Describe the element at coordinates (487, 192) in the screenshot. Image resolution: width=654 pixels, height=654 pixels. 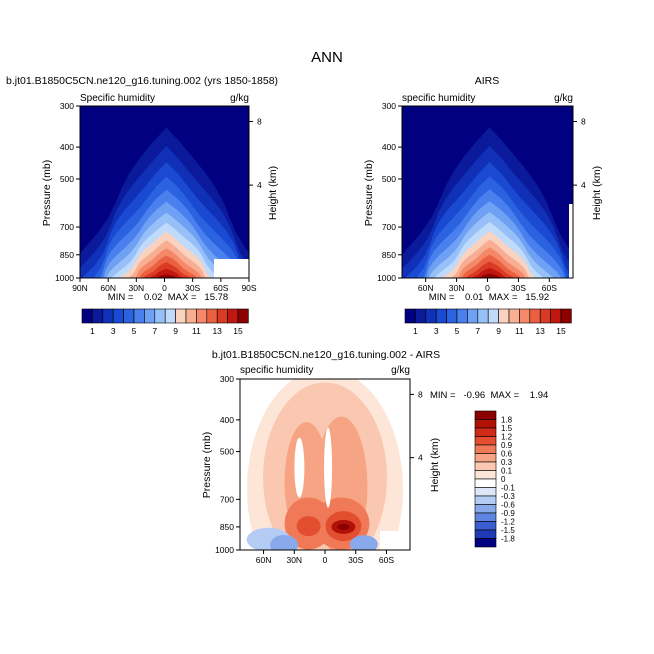
I see `plot-area-airs` at that location.